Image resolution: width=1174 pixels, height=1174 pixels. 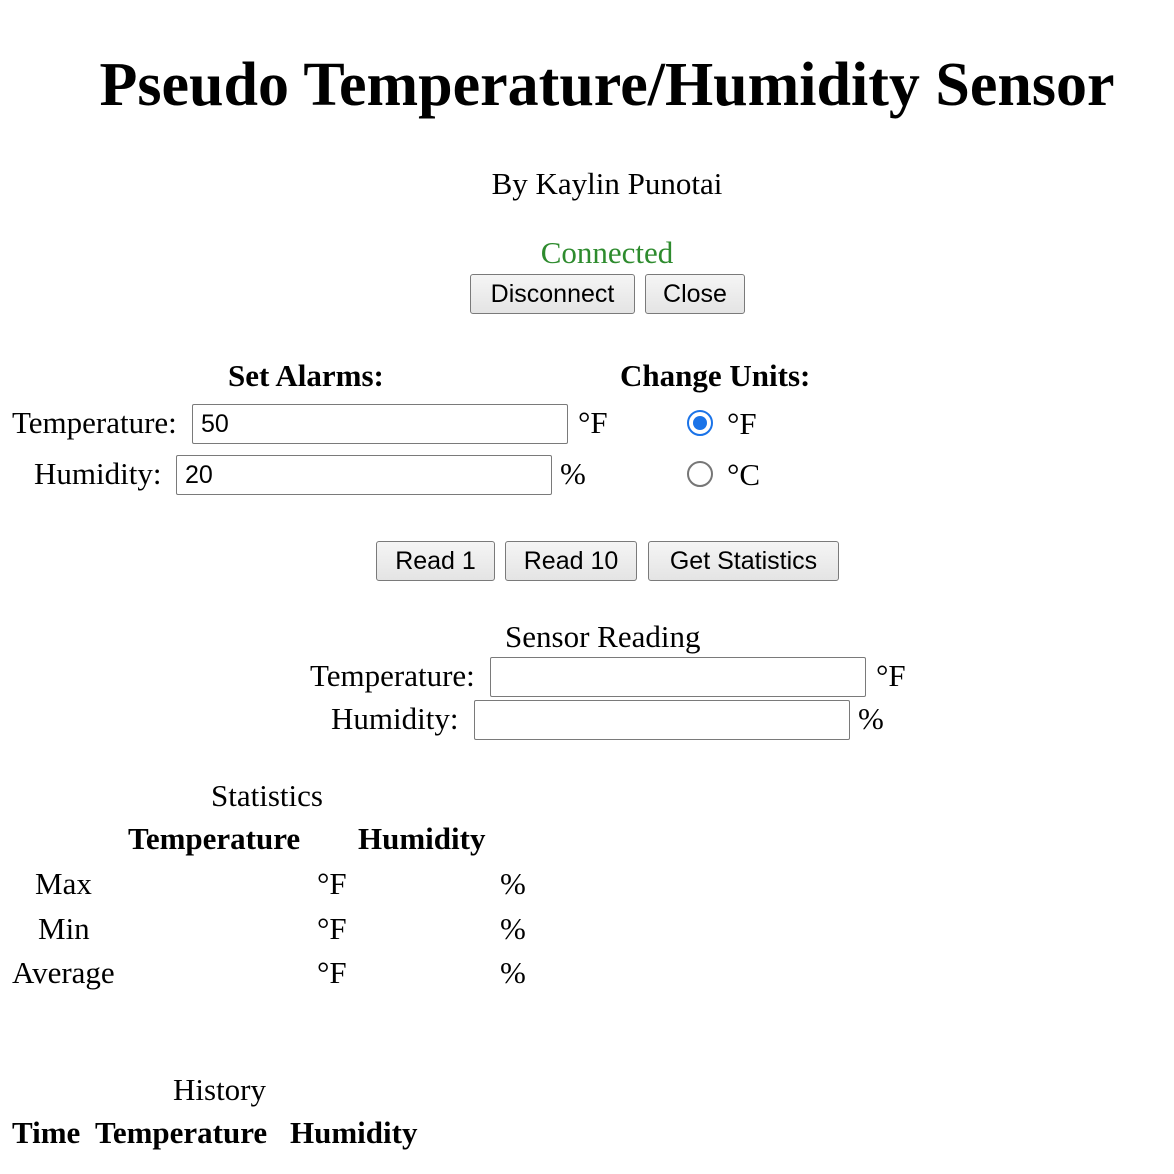 I want to click on reading-temperature-unit: °F, so click(x=891, y=675).